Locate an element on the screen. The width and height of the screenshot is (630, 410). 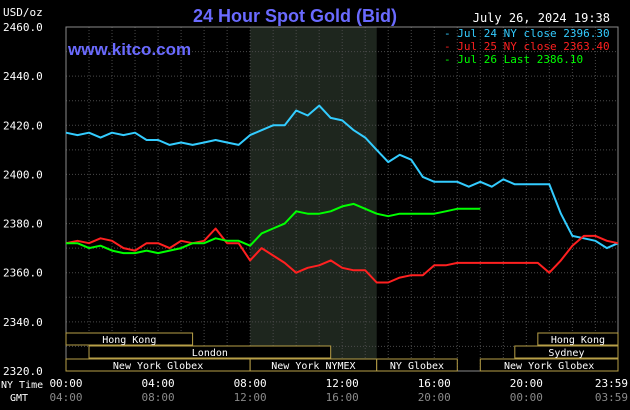
chart-title: 24 Hour Spot Gold (Bid) is located at coordinates (295, 16).